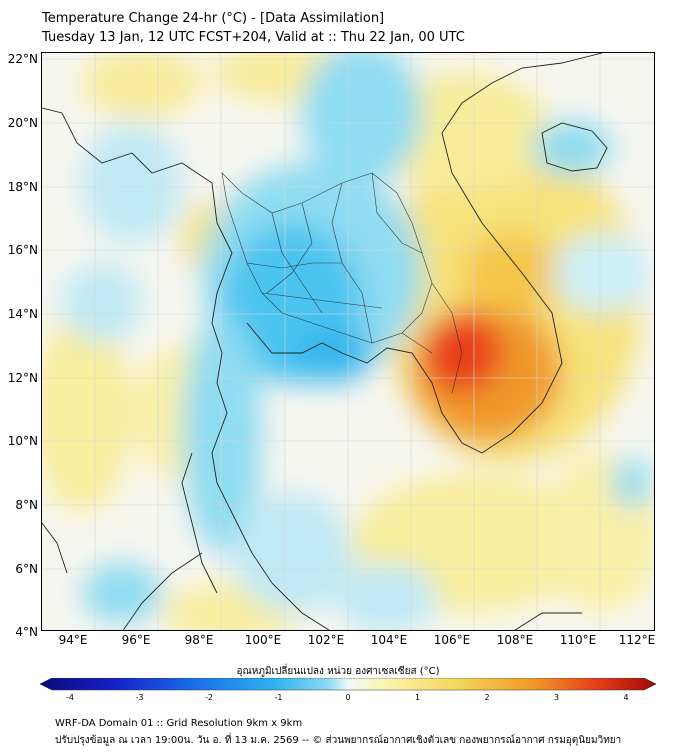 The height and width of the screenshot is (756, 676). What do you see at coordinates (70, 697) in the screenshot?
I see `colorbar-tick-label: -4` at bounding box center [70, 697].